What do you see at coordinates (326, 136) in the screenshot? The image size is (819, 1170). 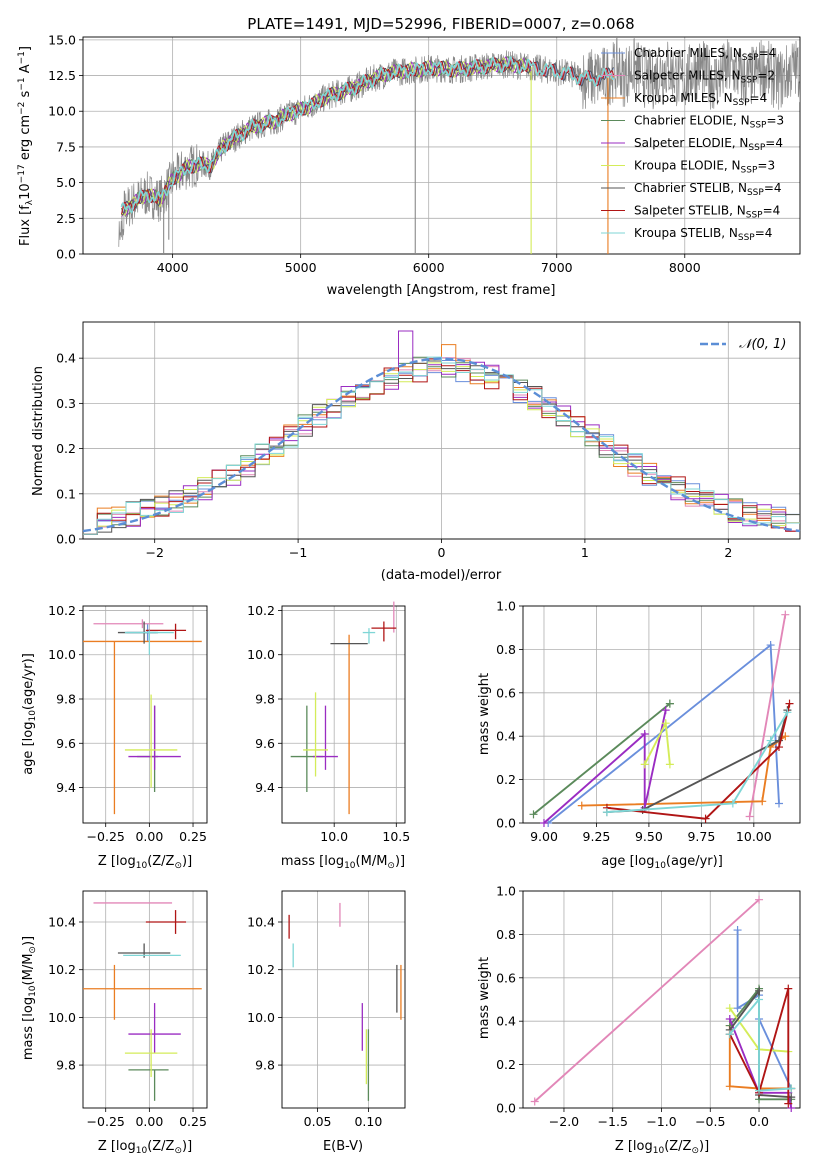 I see `model-spectrum-kroupa-elodie` at bounding box center [326, 136].